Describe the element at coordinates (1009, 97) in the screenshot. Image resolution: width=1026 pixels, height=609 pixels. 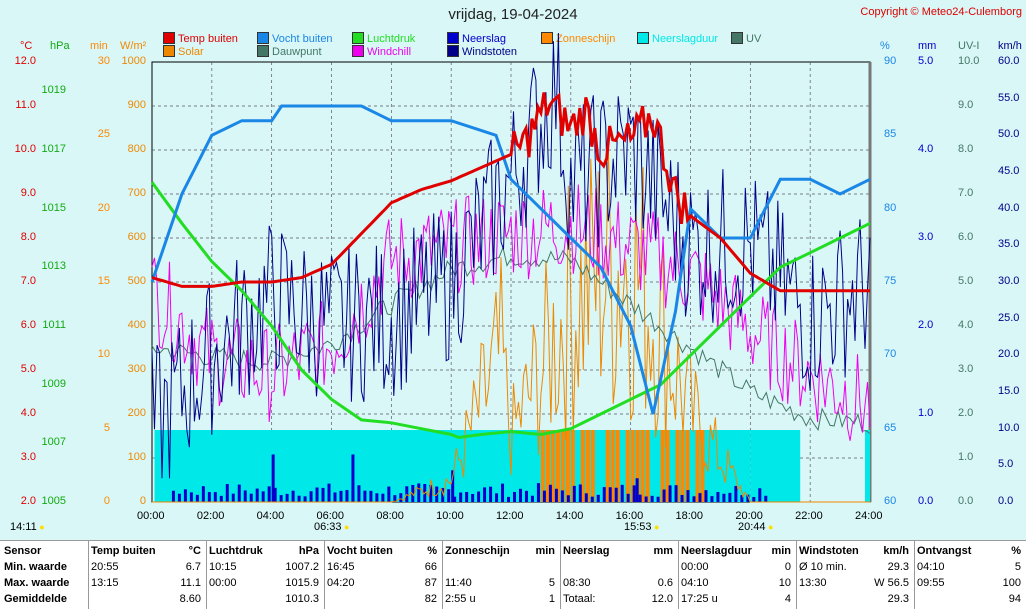
I see `axis-tick: 55.0` at that location.